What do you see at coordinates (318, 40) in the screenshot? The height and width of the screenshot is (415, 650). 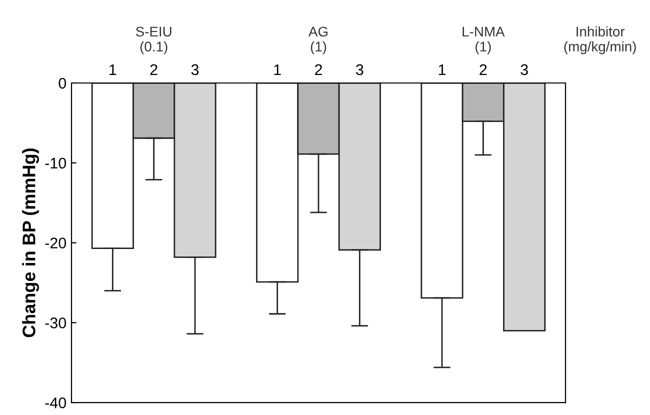 I see `text: AG (1)` at bounding box center [318, 40].